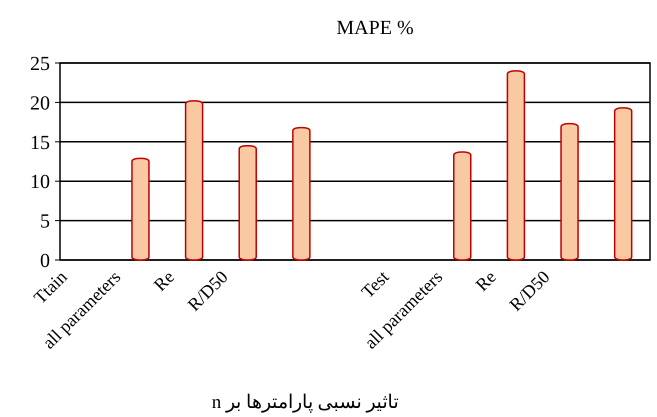 The width and height of the screenshot is (657, 417). Describe the element at coordinates (305, 402) in the screenshot. I see `x-axis-title: تاثیر نسبی پارامترها بر n` at that location.